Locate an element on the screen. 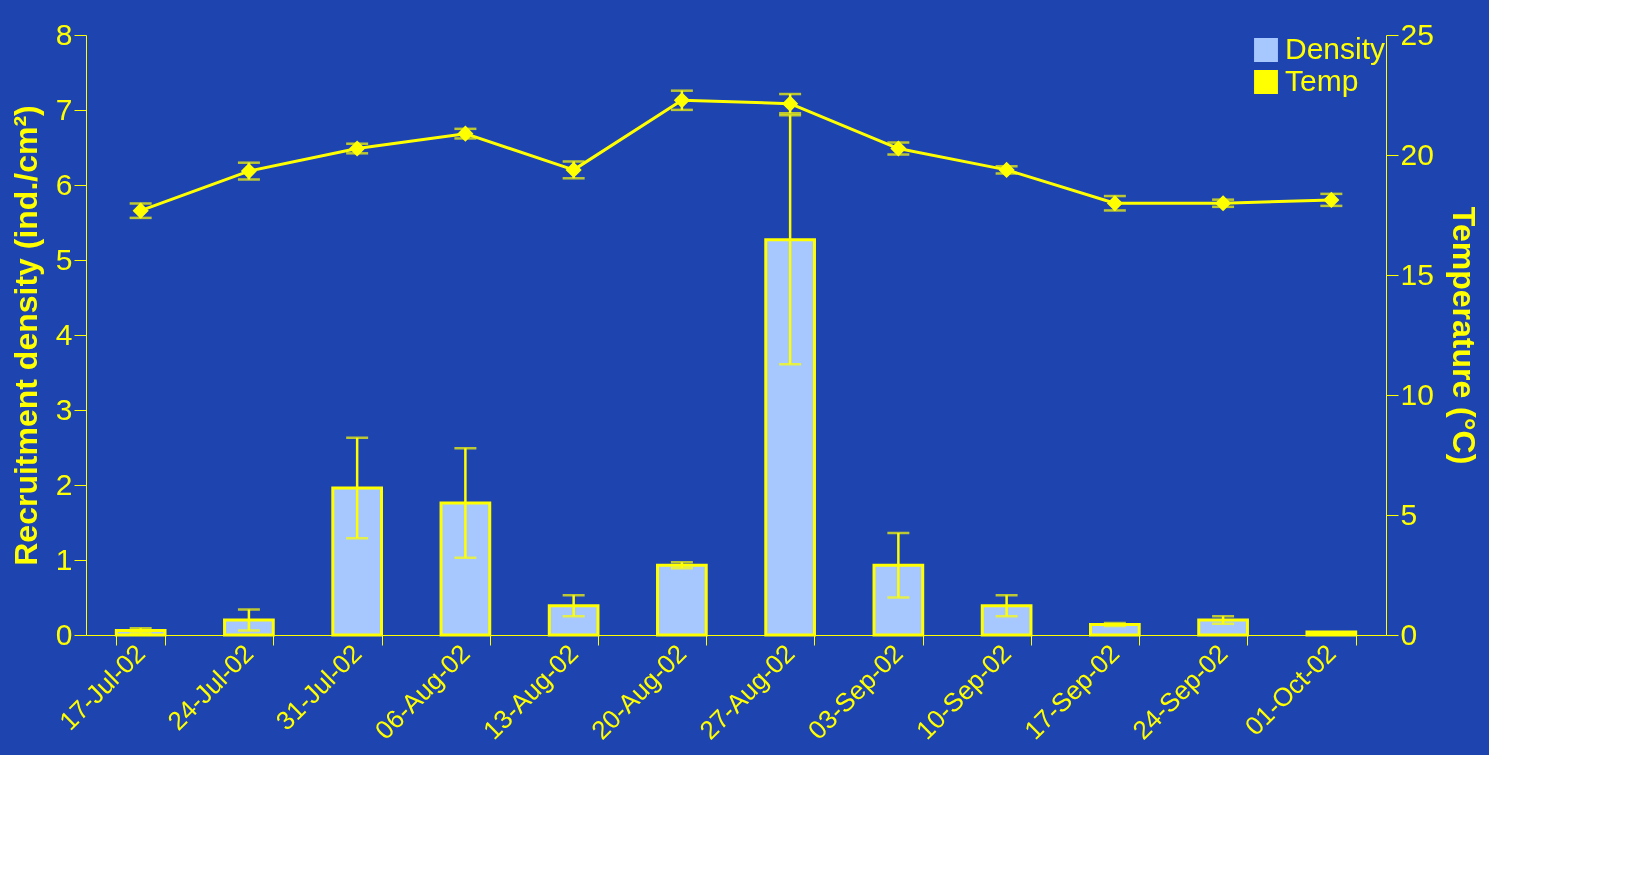 This screenshot has height=893, width=1644. y2-tick-label: 25 is located at coordinates (1417, 34).